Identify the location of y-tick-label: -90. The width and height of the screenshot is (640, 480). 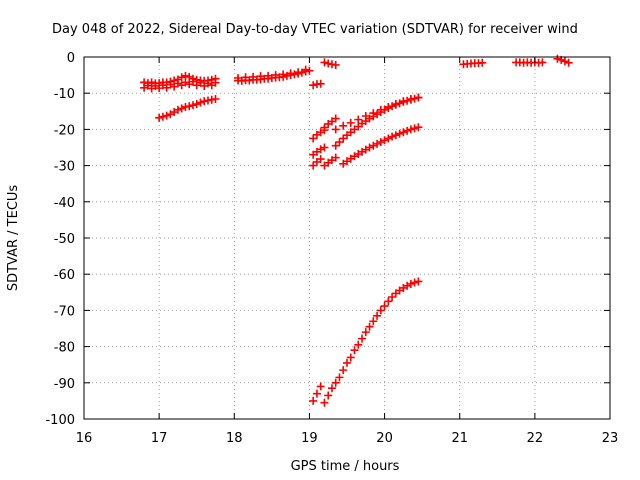
(64, 384).